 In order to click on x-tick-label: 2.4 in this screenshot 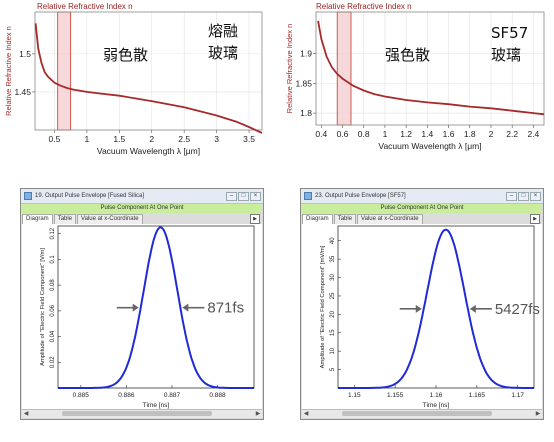, I will do `click(533, 134)`.